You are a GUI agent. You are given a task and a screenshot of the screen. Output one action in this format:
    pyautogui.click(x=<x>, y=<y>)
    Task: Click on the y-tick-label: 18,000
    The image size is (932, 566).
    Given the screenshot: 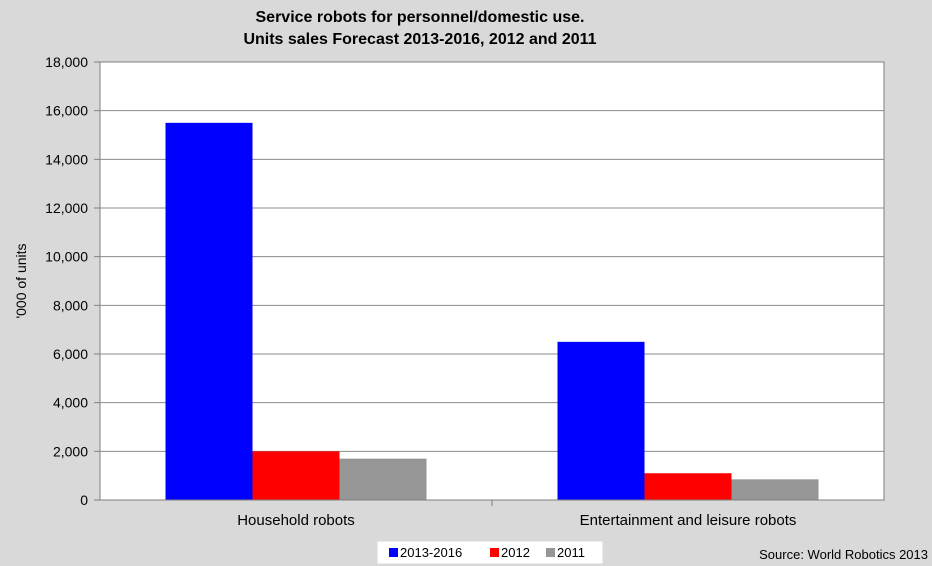 What is the action you would take?
    pyautogui.click(x=66, y=62)
    